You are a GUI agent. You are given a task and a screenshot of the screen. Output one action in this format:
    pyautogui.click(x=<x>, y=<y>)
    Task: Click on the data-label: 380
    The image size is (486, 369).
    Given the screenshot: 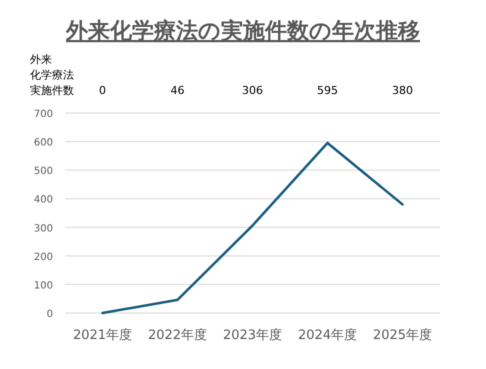 What is the action you would take?
    pyautogui.click(x=402, y=90)
    